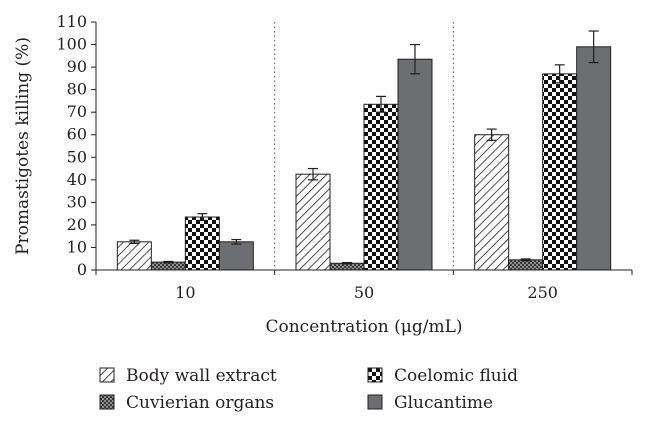 Image resolution: width=668 pixels, height=428 pixels. I want to click on y-tick-label: 30, so click(77, 201).